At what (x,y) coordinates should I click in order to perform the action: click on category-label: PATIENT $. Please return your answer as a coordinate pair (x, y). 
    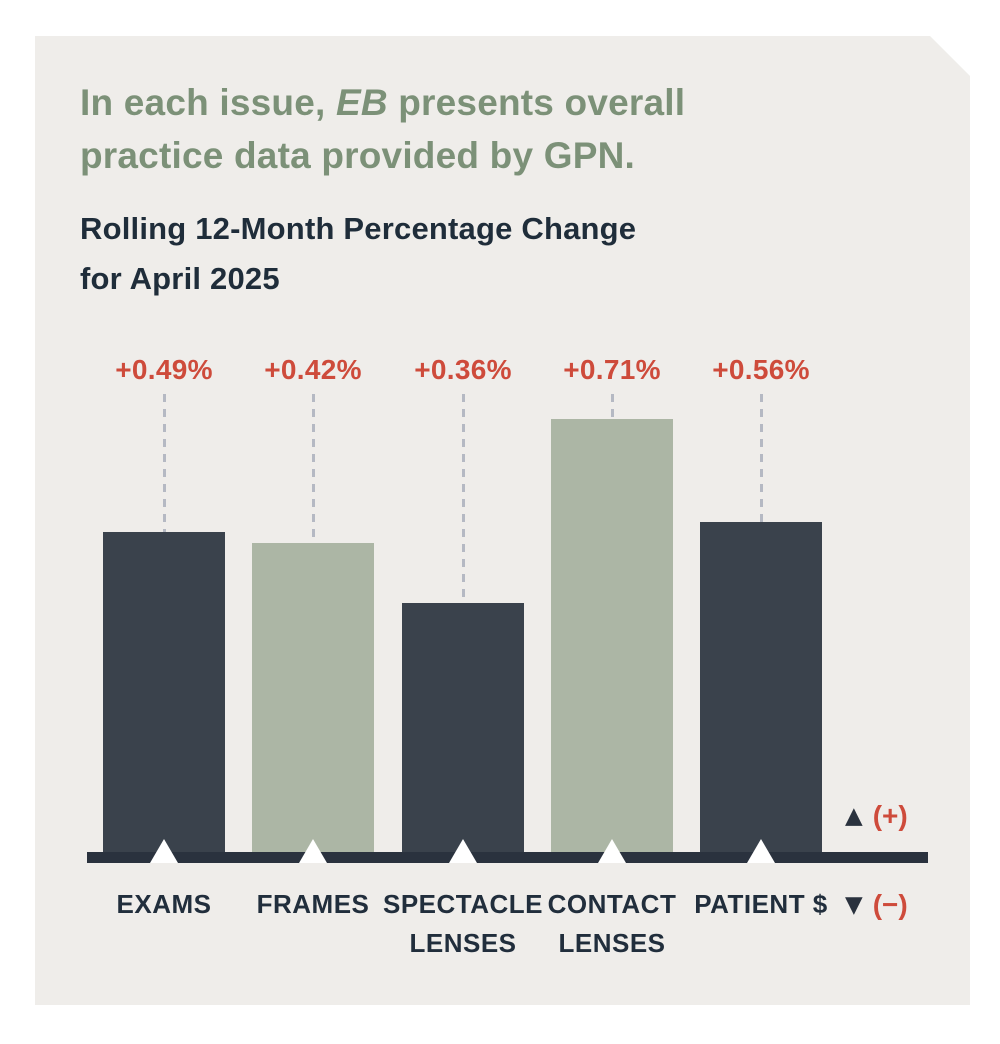
    Looking at the image, I should click on (761, 904).